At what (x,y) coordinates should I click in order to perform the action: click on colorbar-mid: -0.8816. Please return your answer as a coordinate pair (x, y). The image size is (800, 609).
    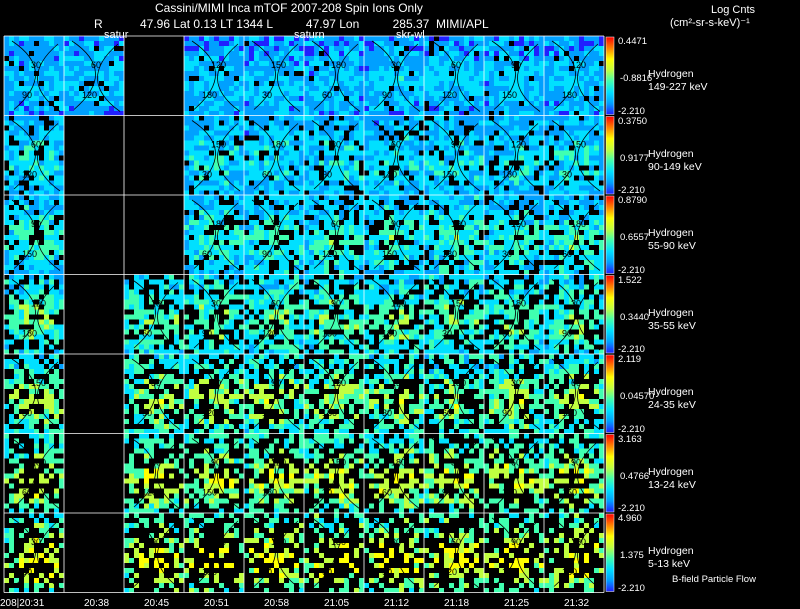
    Looking at the image, I should click on (636, 79).